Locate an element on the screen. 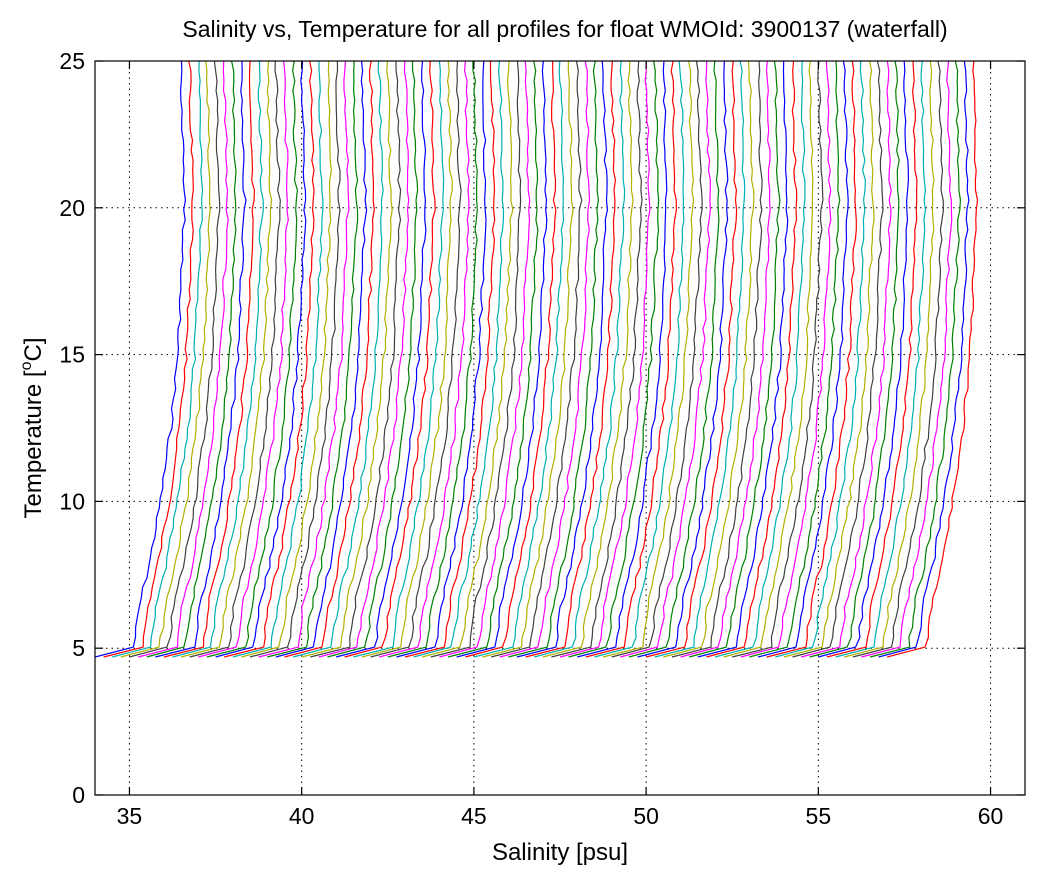 This screenshot has width=1054, height=871. y-axis-label-unit: C] is located at coordinates (33, 350).